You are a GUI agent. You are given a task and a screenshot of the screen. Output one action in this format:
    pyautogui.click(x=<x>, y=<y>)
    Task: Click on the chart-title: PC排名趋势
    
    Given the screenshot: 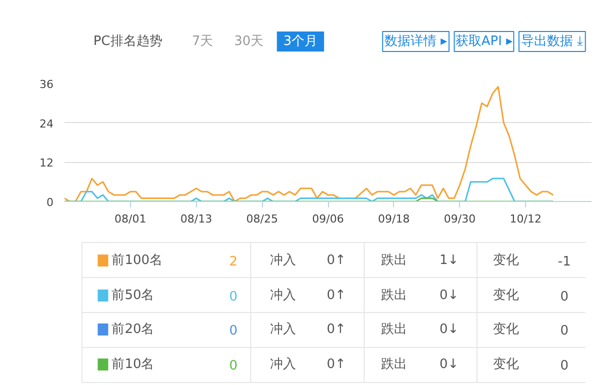 What is the action you would take?
    pyautogui.click(x=127, y=41)
    